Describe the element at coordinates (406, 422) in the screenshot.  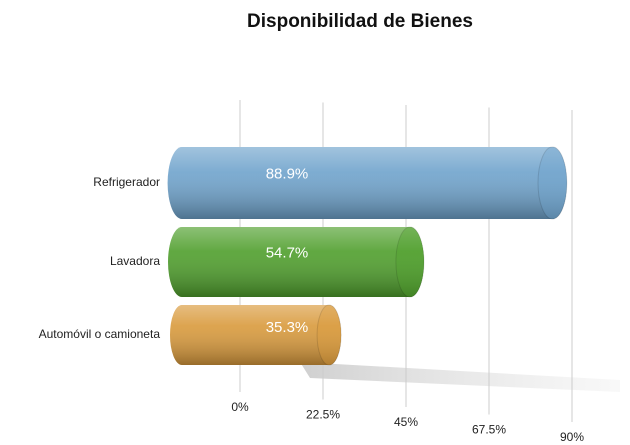
I see `x-tick-label: 45%` at that location.